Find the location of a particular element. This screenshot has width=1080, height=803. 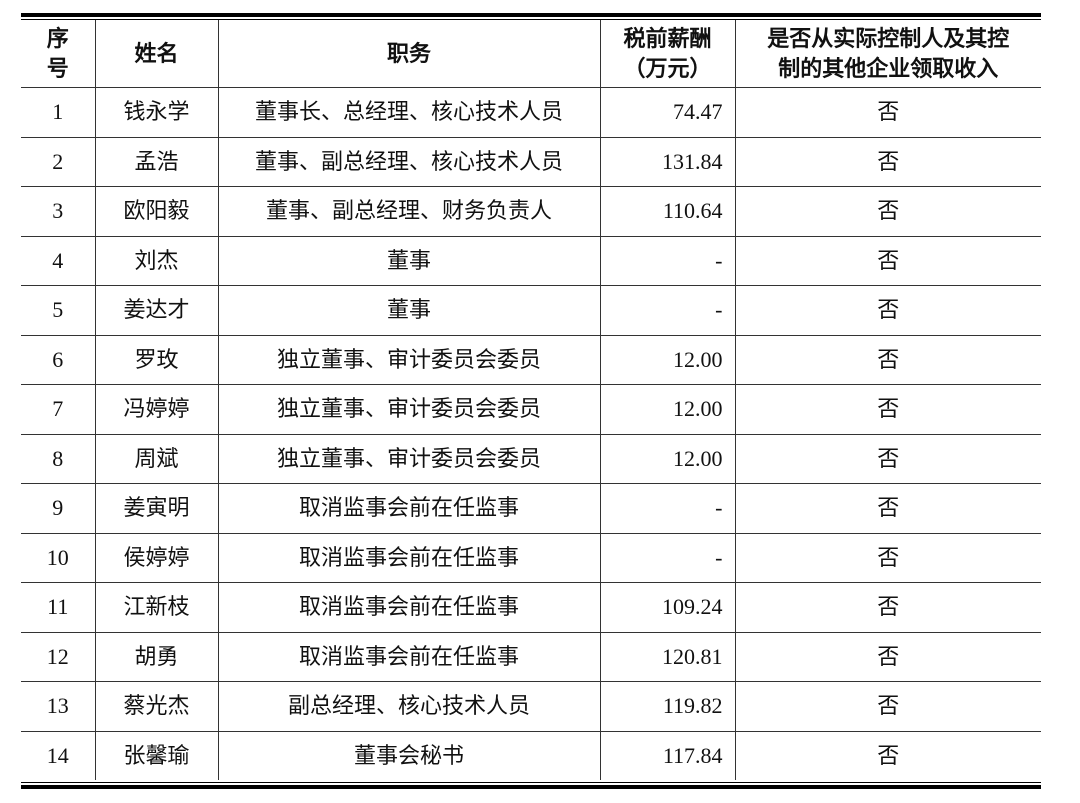

table-row: 8 周斌 独立董事、审计委员会委员 12.00 否 is located at coordinates (531, 458).